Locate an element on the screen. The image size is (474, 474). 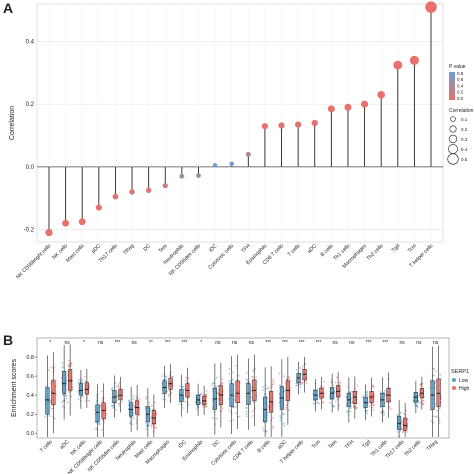
x-tick-label: Tem is located at coordinates (162, 248).